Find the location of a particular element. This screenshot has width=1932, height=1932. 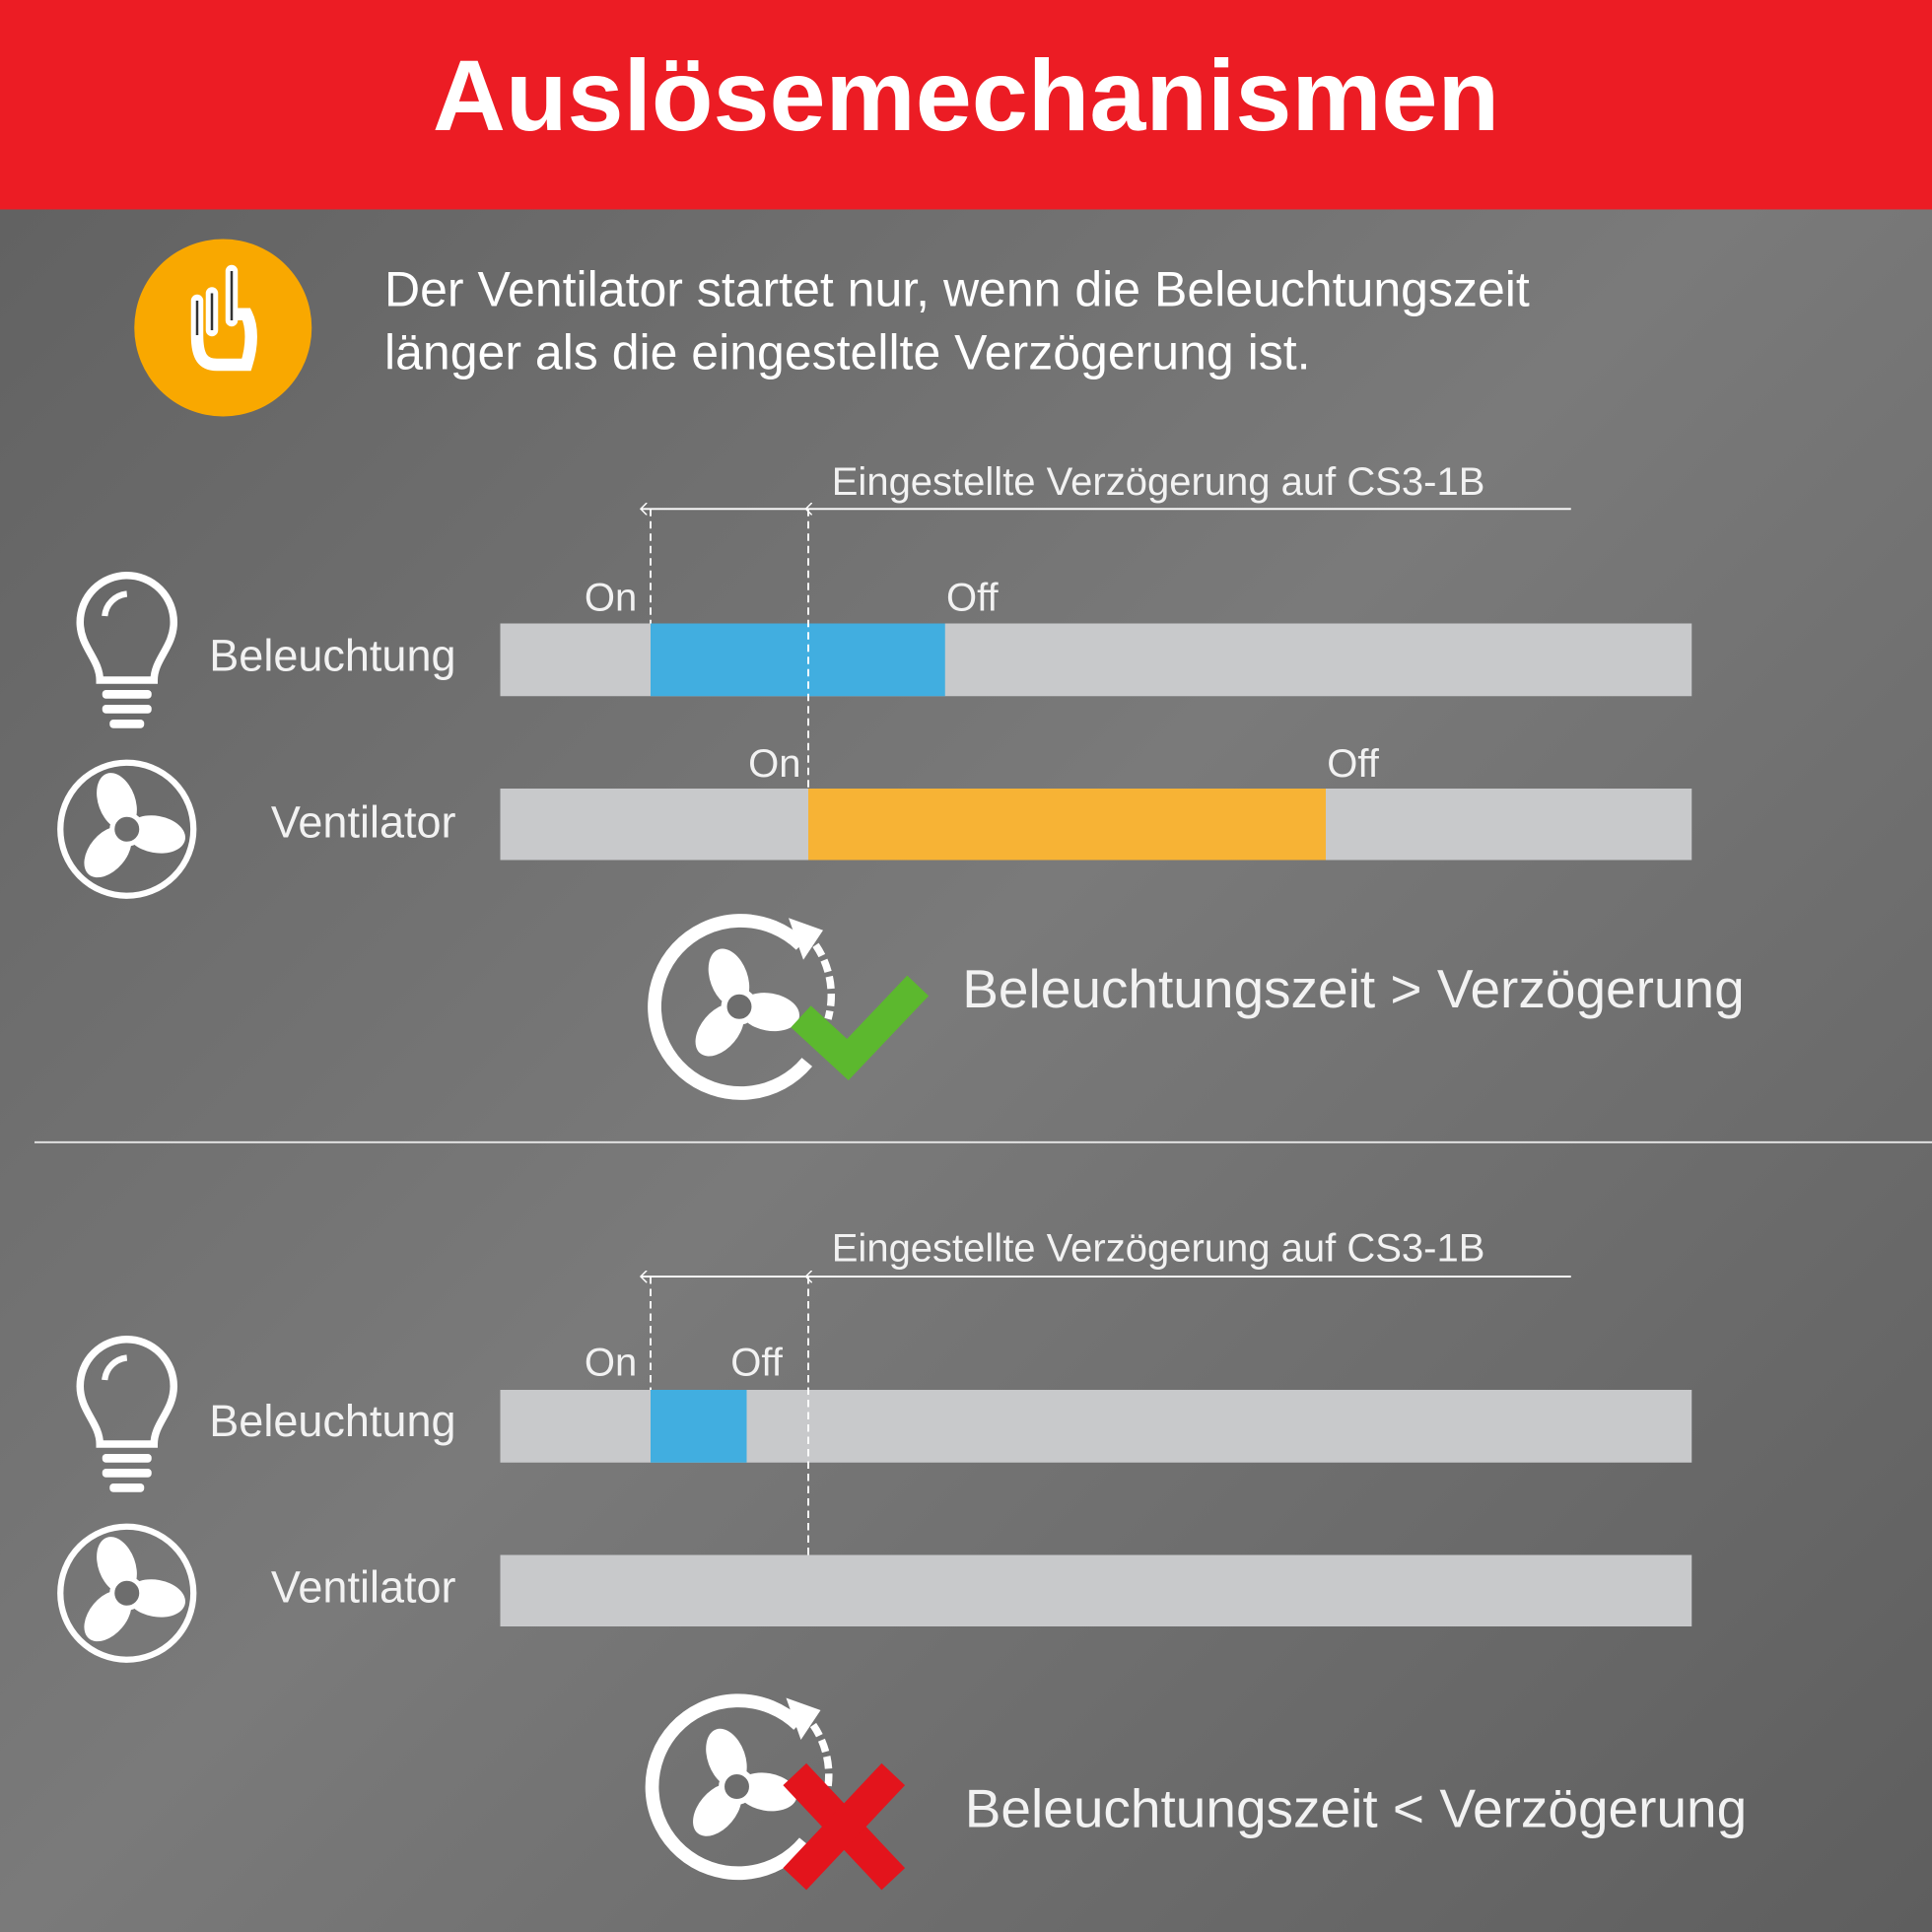

check-mark is located at coordinates (860, 1028).